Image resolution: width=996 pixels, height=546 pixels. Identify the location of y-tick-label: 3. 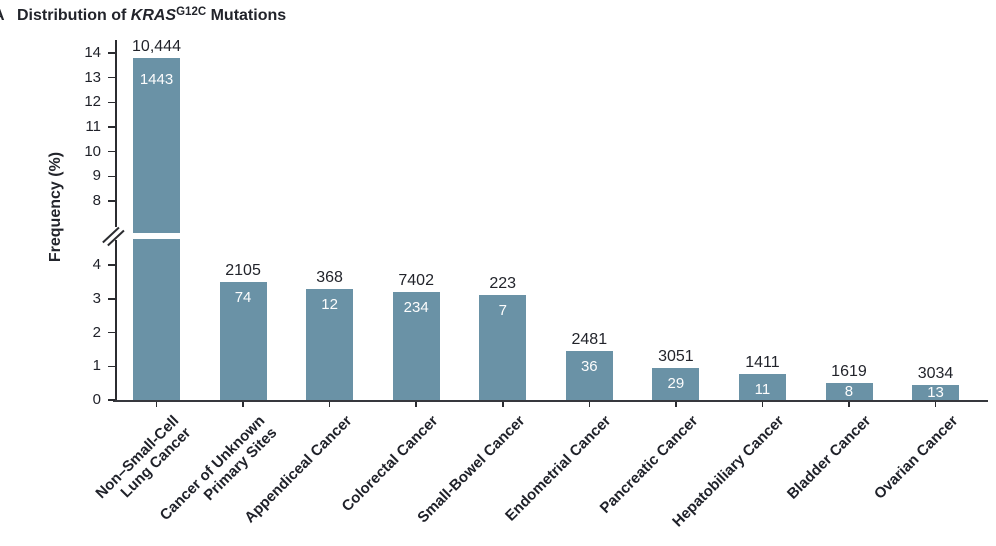
(96, 298).